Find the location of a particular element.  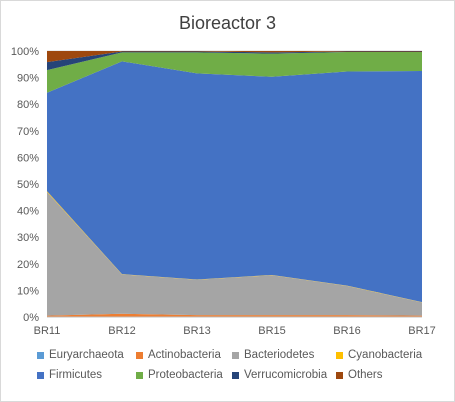

x-tick-label: BR13 is located at coordinates (197, 331).